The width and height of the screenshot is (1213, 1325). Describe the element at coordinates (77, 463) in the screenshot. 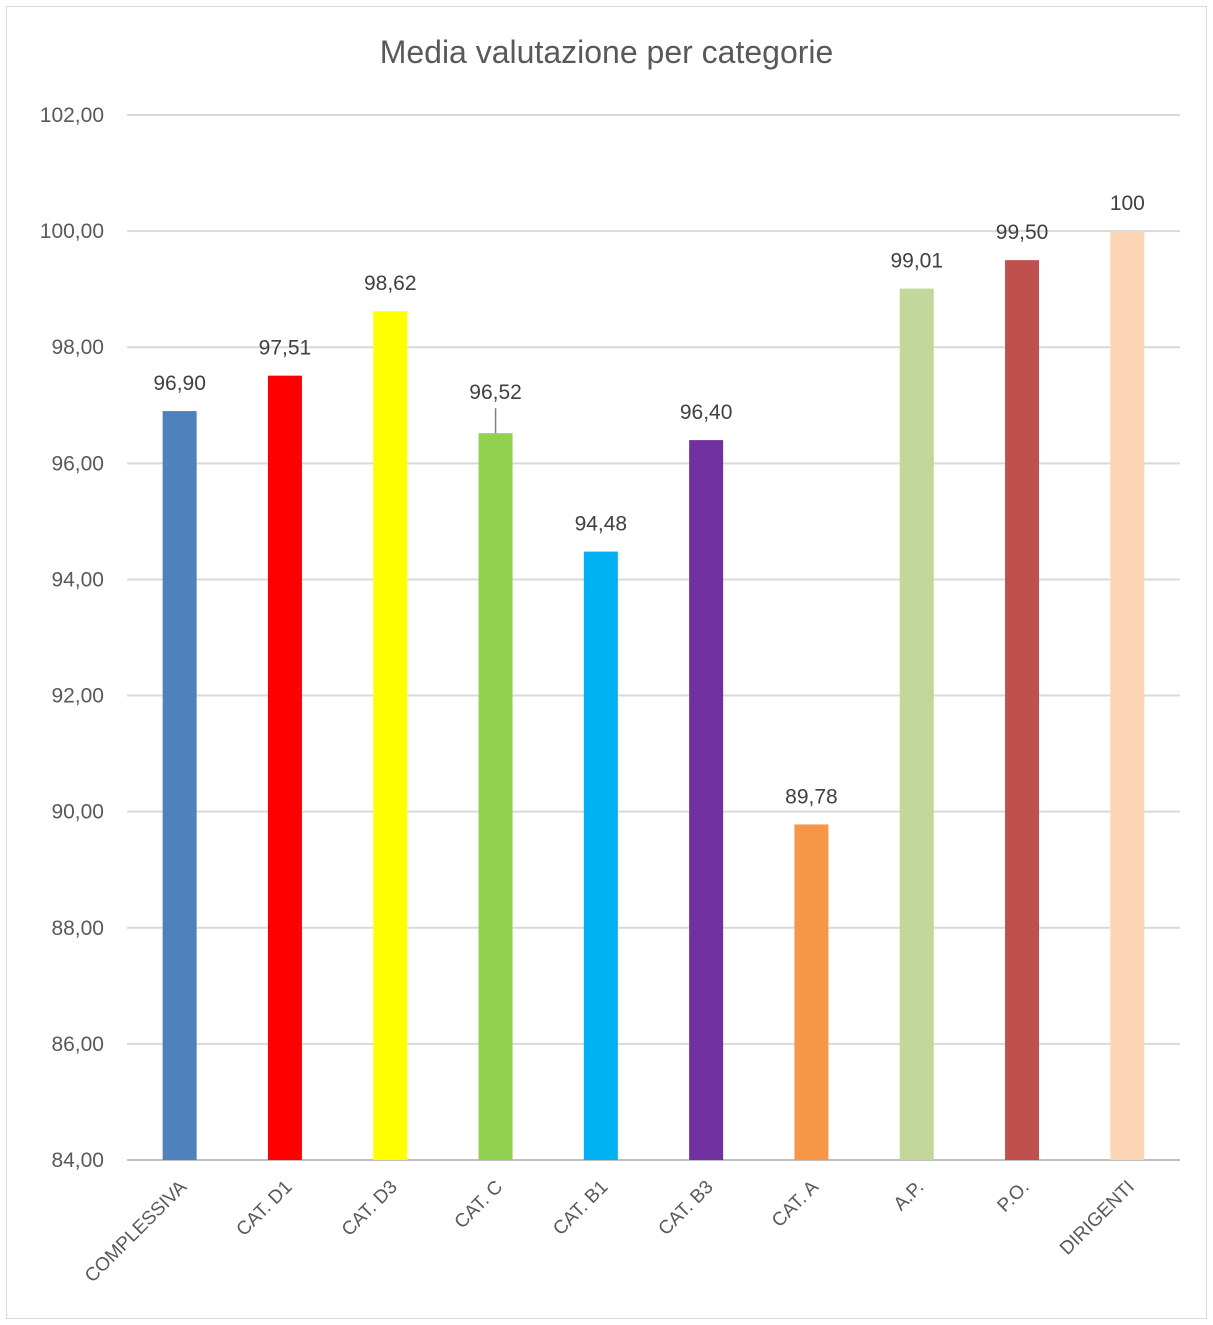

I see `y-tick-label: 96,00` at that location.